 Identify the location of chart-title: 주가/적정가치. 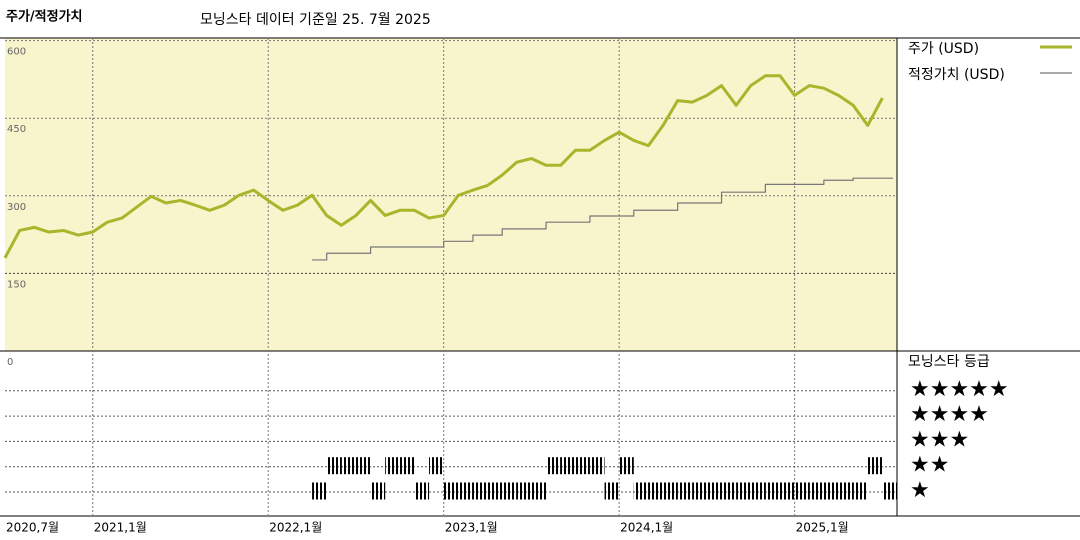
(44, 17).